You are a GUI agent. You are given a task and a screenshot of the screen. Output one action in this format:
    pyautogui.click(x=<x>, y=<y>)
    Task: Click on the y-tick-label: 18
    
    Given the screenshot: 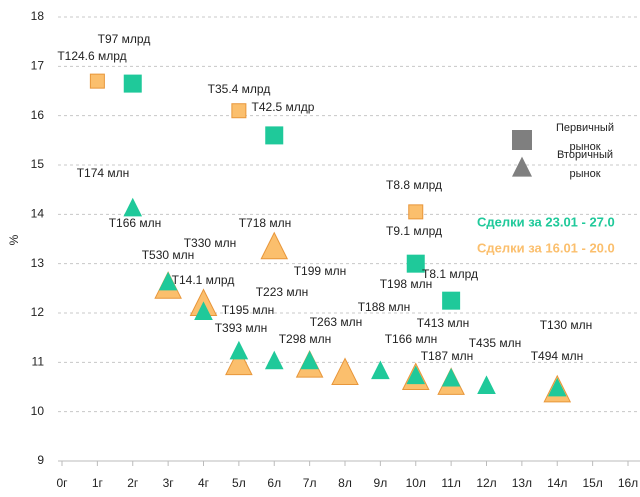 What is the action you would take?
    pyautogui.click(x=38, y=16)
    